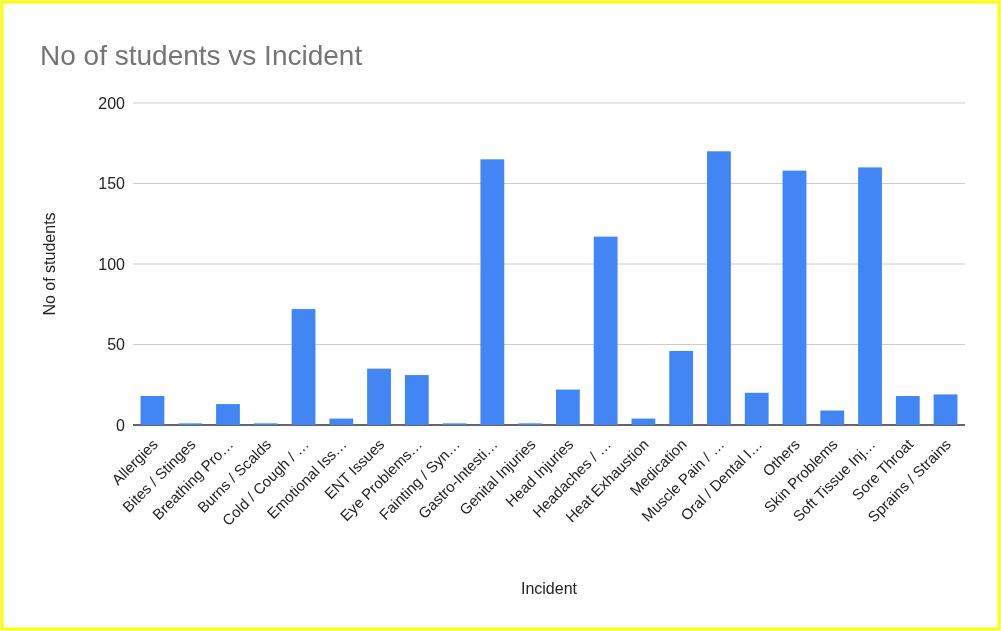  I want to click on y-tick-label: 200, so click(112, 103).